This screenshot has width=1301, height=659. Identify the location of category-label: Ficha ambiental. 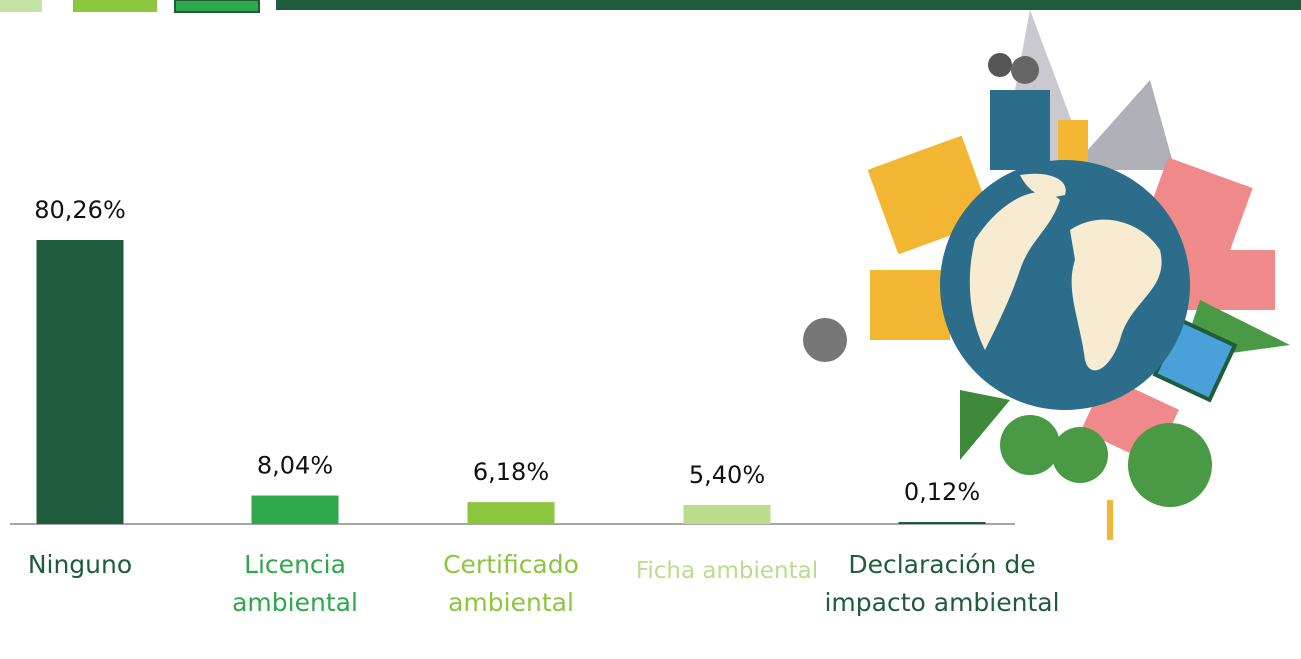
(727, 571).